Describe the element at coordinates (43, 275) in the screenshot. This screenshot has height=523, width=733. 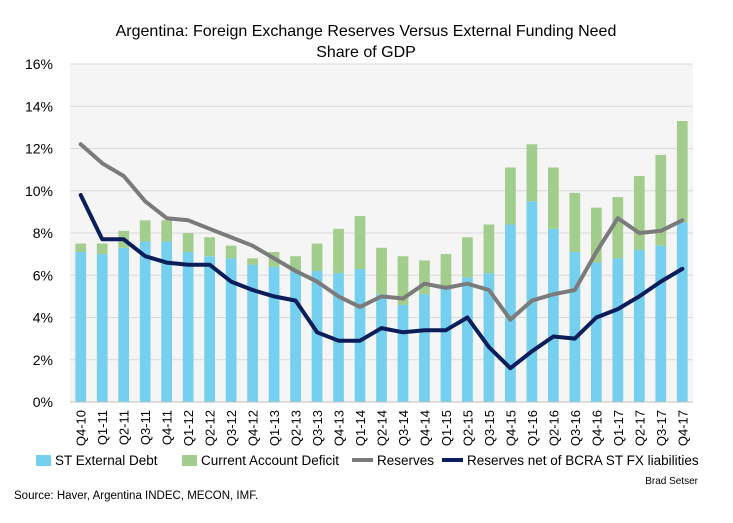
I see `y-tick-label: 6%` at that location.